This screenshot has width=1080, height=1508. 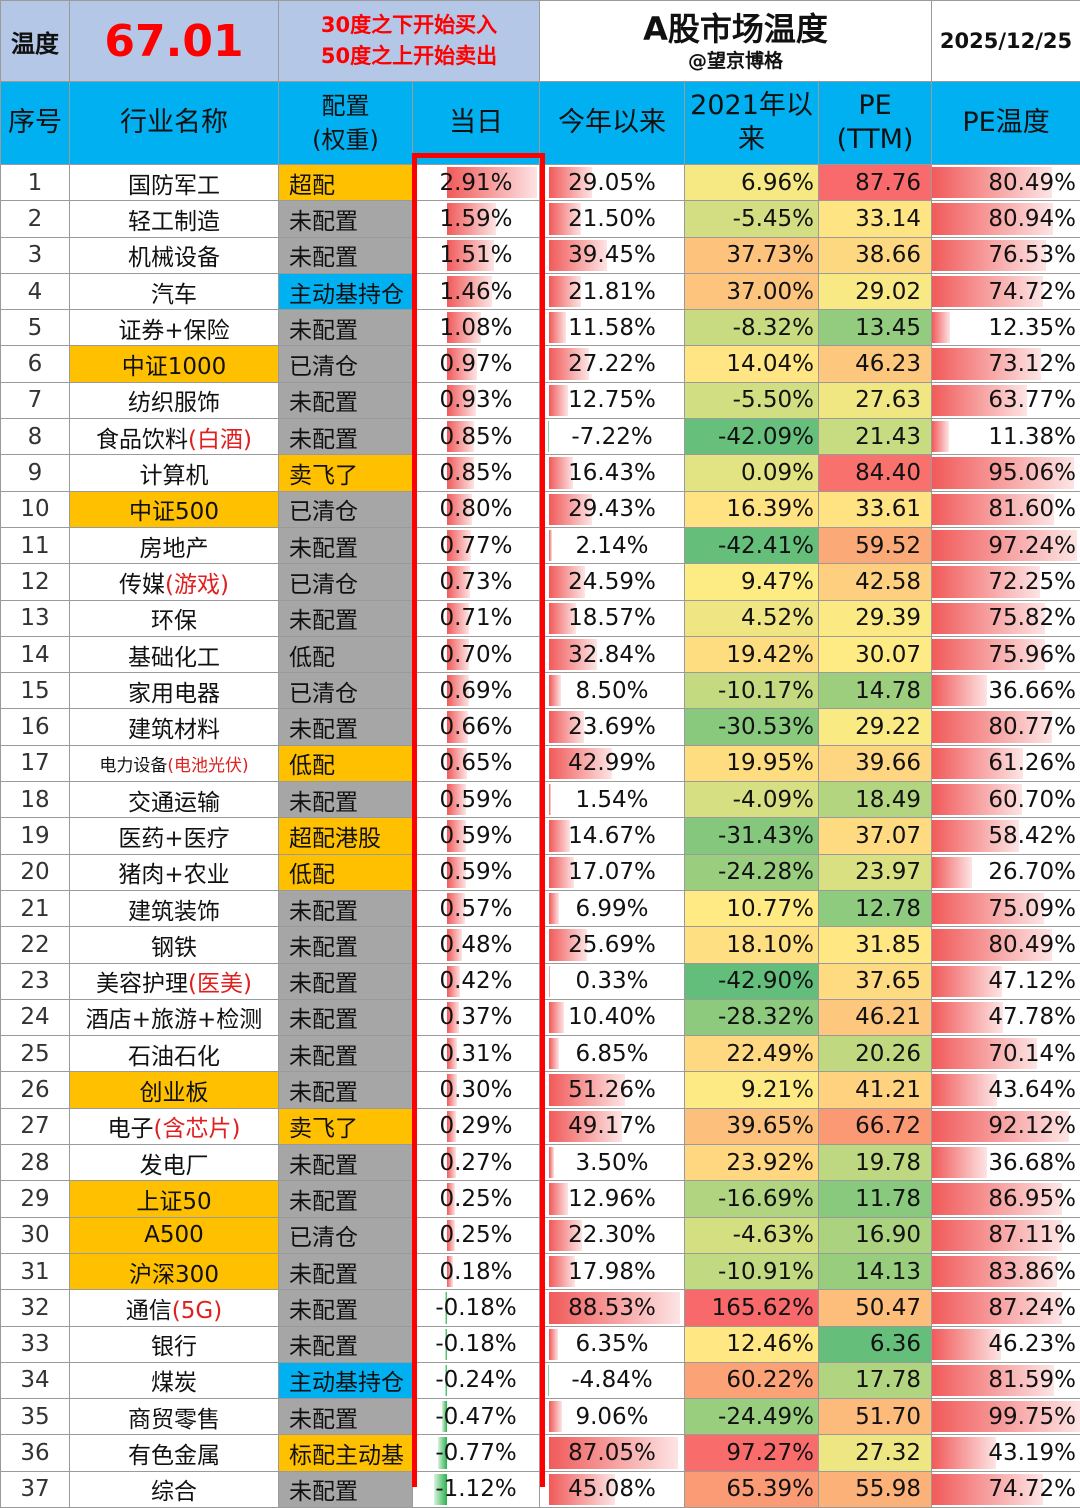 What do you see at coordinates (346, 509) in the screenshot?
I see `allocation-status: 已清仓` at bounding box center [346, 509].